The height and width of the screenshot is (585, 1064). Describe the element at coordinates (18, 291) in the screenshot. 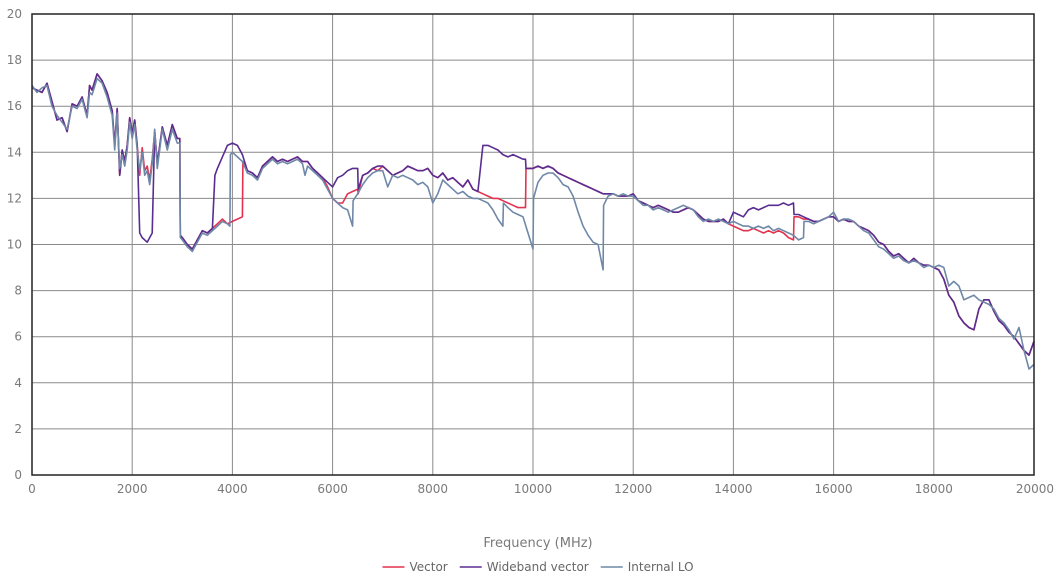

I see `y-tick-label: 8` at that location.